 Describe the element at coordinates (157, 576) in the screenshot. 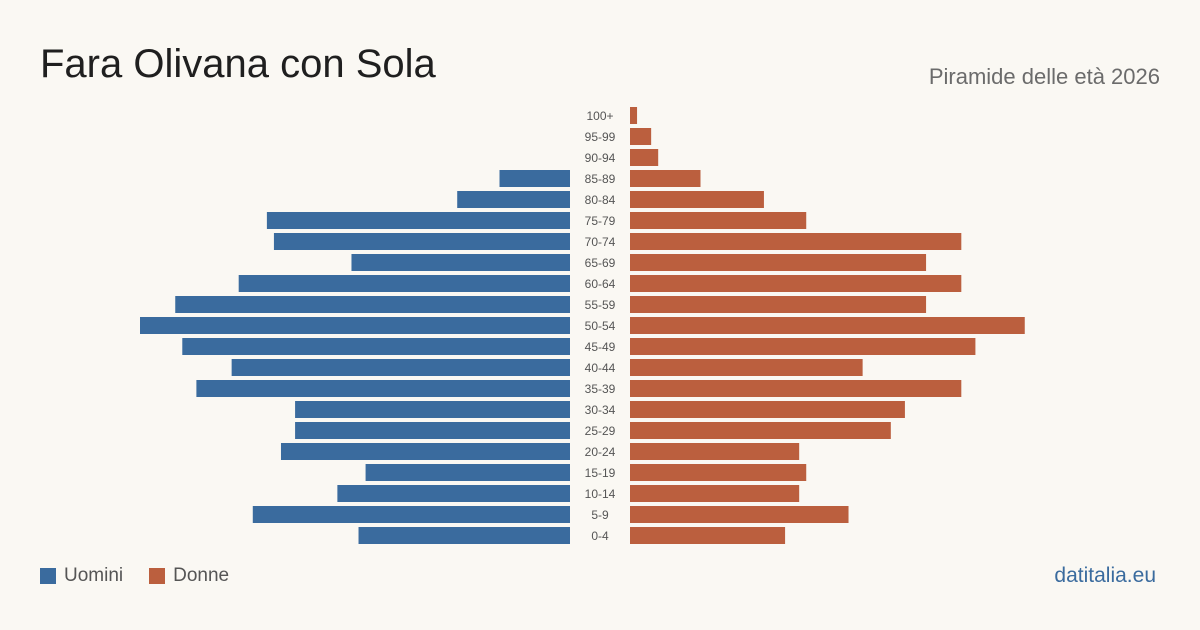

I see `legend-swatch-female` at that location.